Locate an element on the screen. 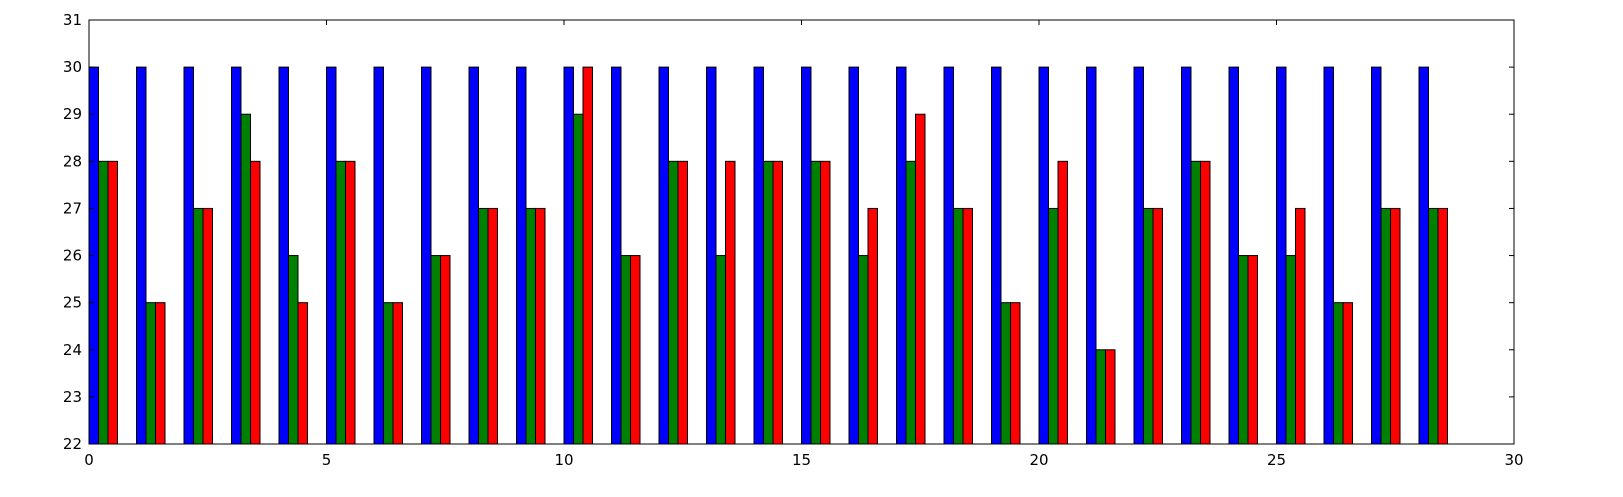 This screenshot has height=497, width=1623. bar-series0-x21 is located at coordinates (1091, 255).